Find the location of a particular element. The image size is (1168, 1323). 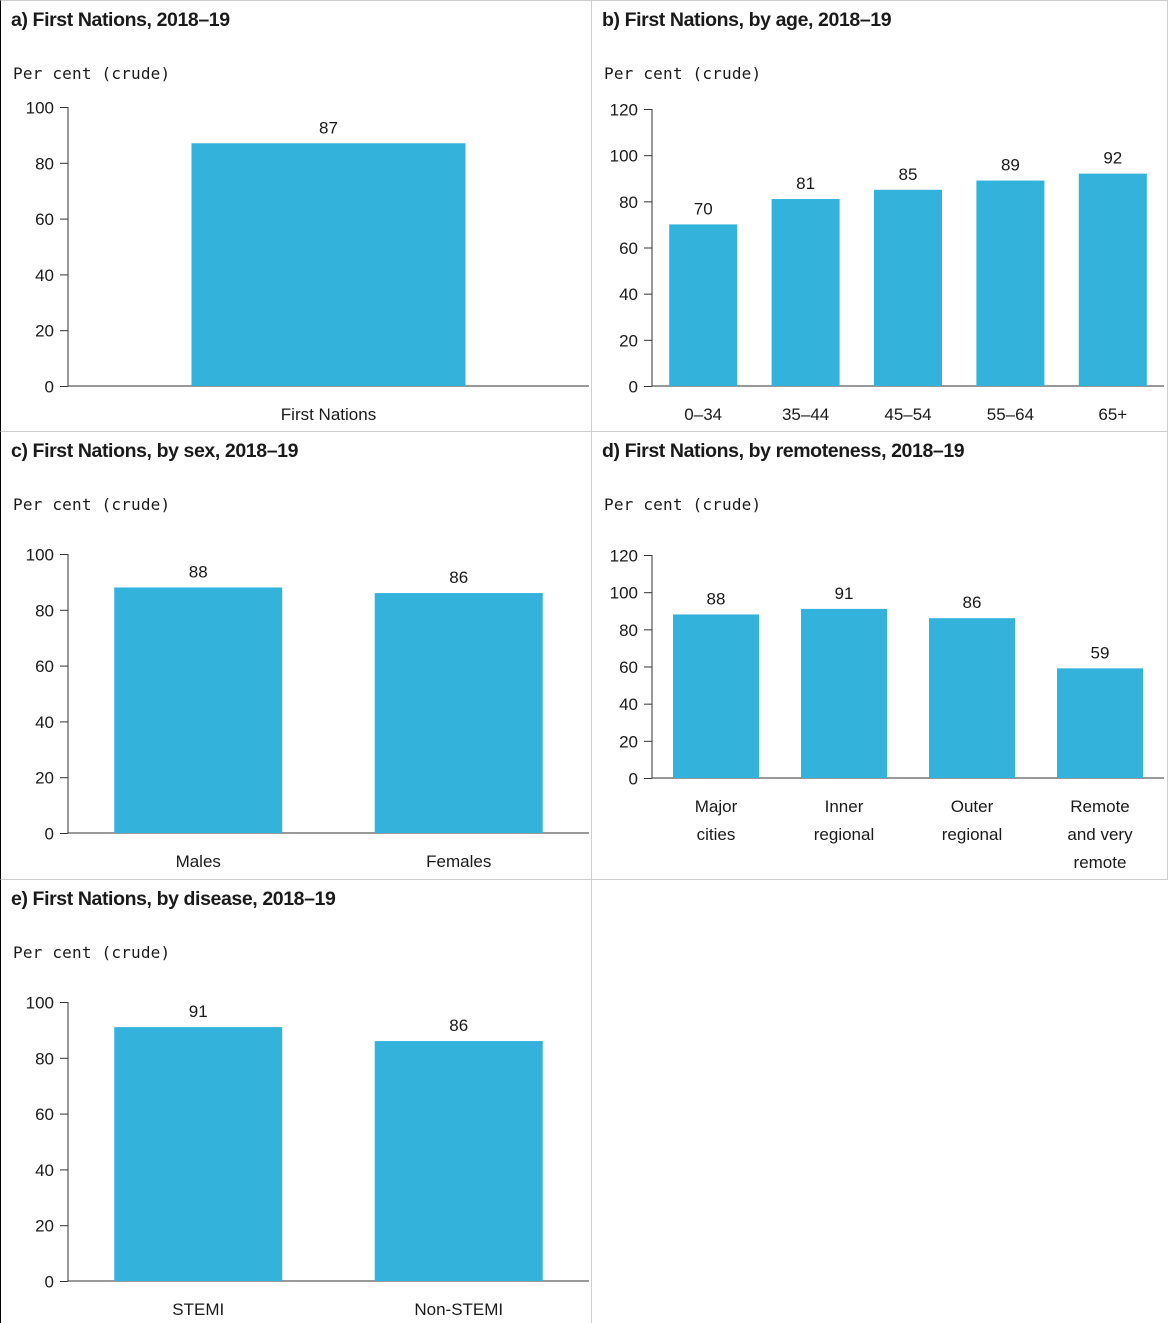

data-label: 92 is located at coordinates (1112, 158).